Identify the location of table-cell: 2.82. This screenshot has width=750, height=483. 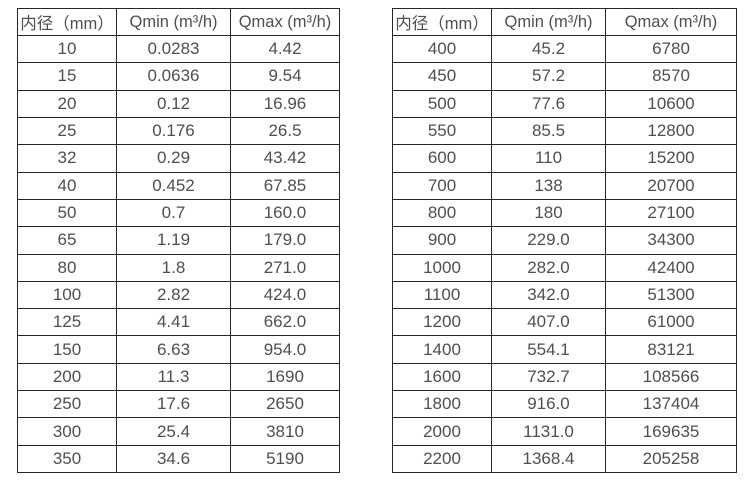
(173, 295).